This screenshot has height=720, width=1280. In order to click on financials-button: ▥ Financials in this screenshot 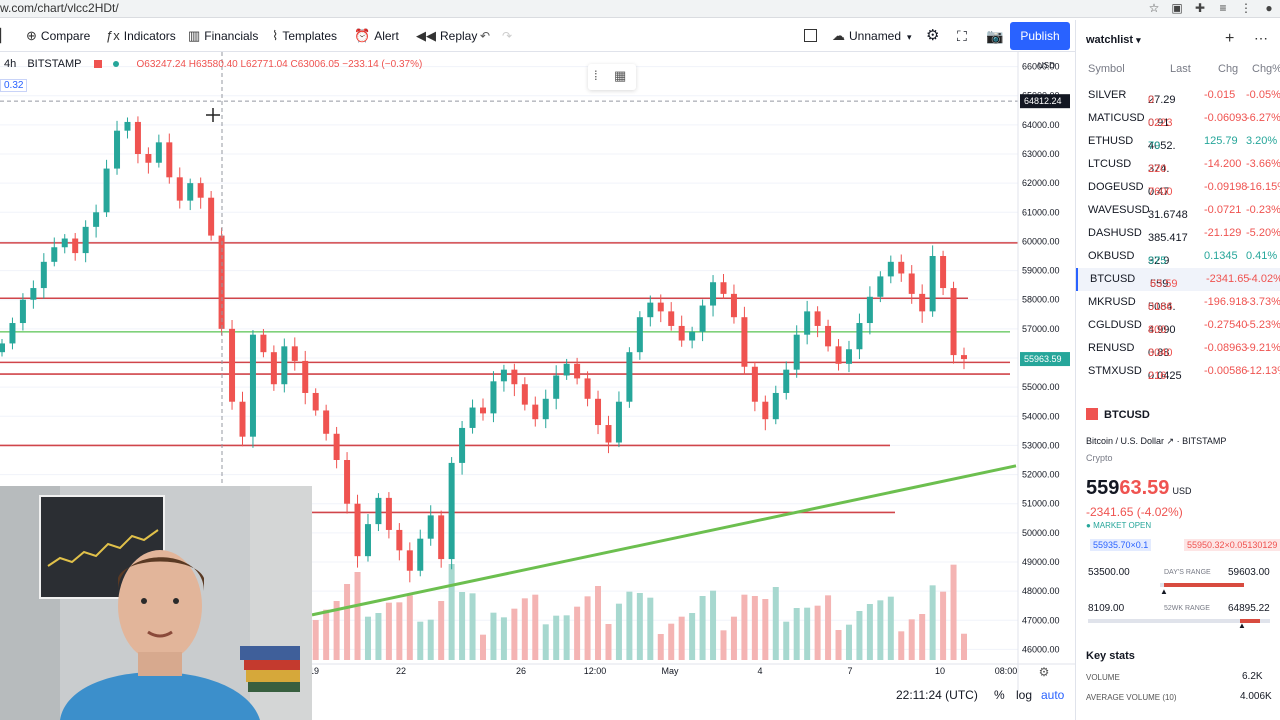, I will do `click(223, 36)`.